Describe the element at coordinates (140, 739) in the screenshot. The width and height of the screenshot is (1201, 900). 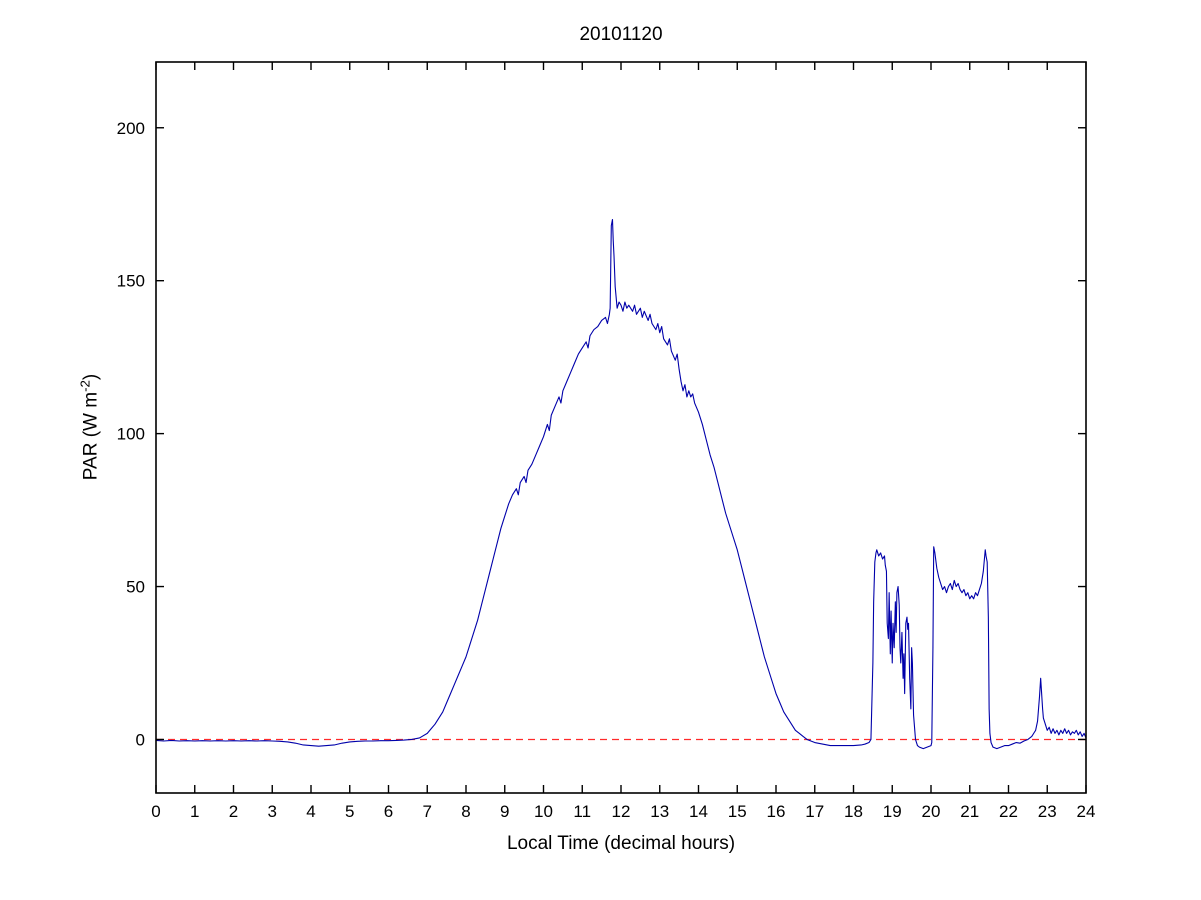
I see `y-tick-label: 0` at that location.